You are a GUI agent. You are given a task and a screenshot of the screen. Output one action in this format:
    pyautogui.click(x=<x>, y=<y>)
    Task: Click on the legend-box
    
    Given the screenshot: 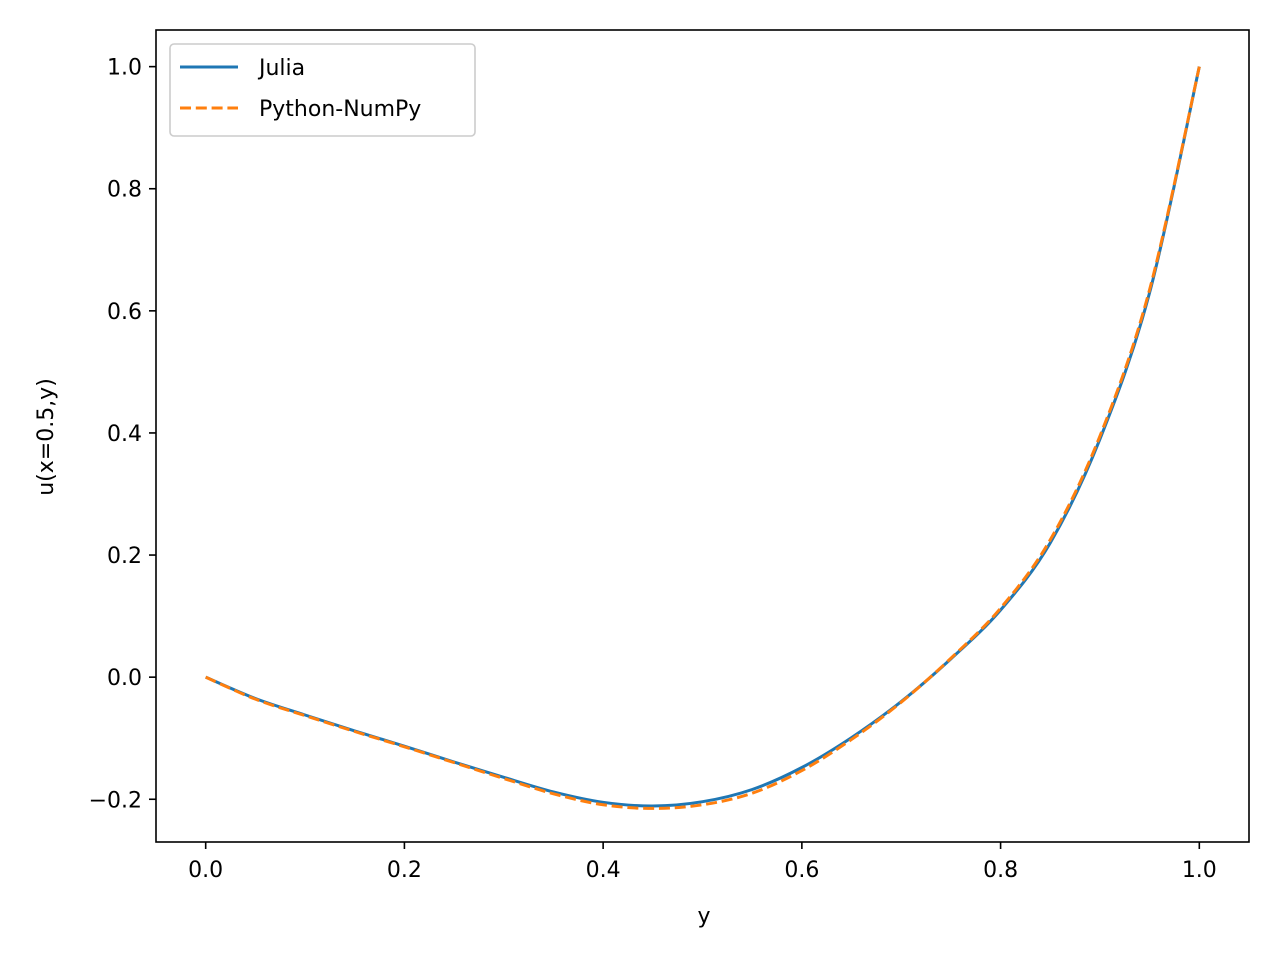 What is the action you would take?
    pyautogui.click(x=322, y=90)
    